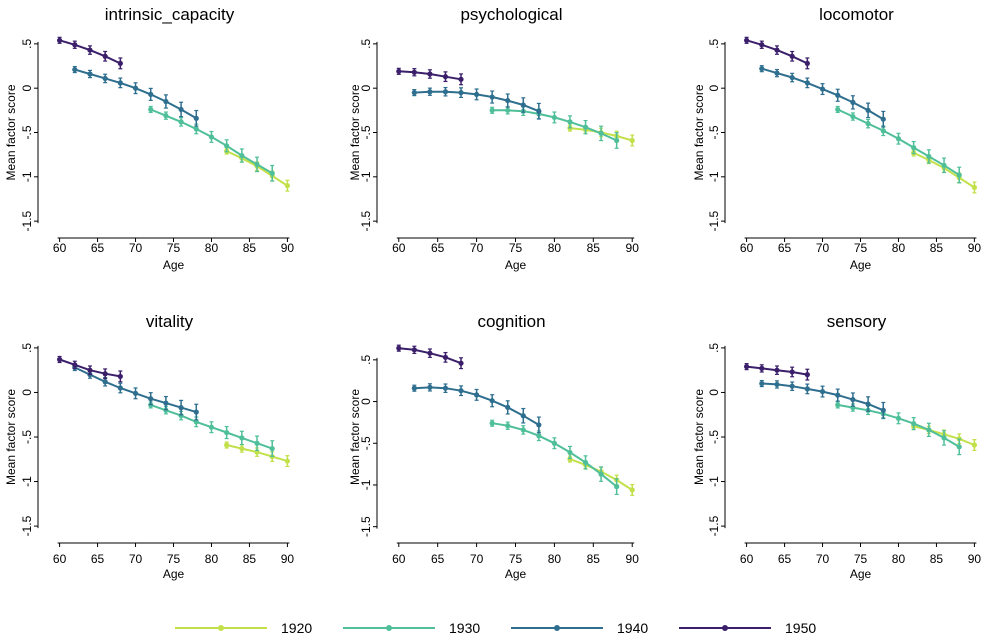  Describe the element at coordinates (856, 14) in the screenshot. I see `panel-title: locomotor` at that location.